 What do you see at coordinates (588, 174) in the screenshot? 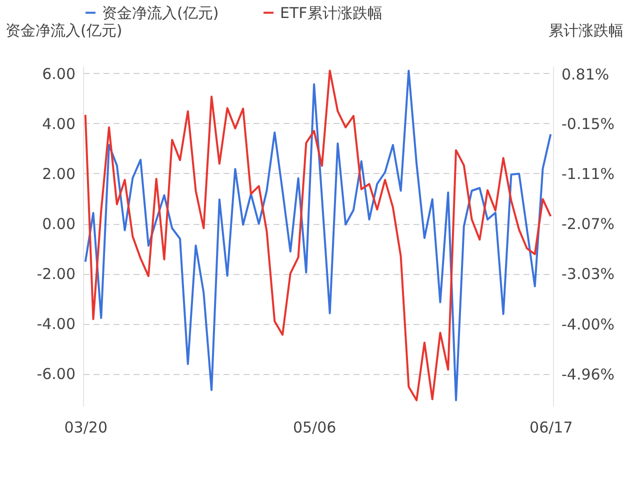
I see `y2-tick-label: -1.11%` at bounding box center [588, 174].